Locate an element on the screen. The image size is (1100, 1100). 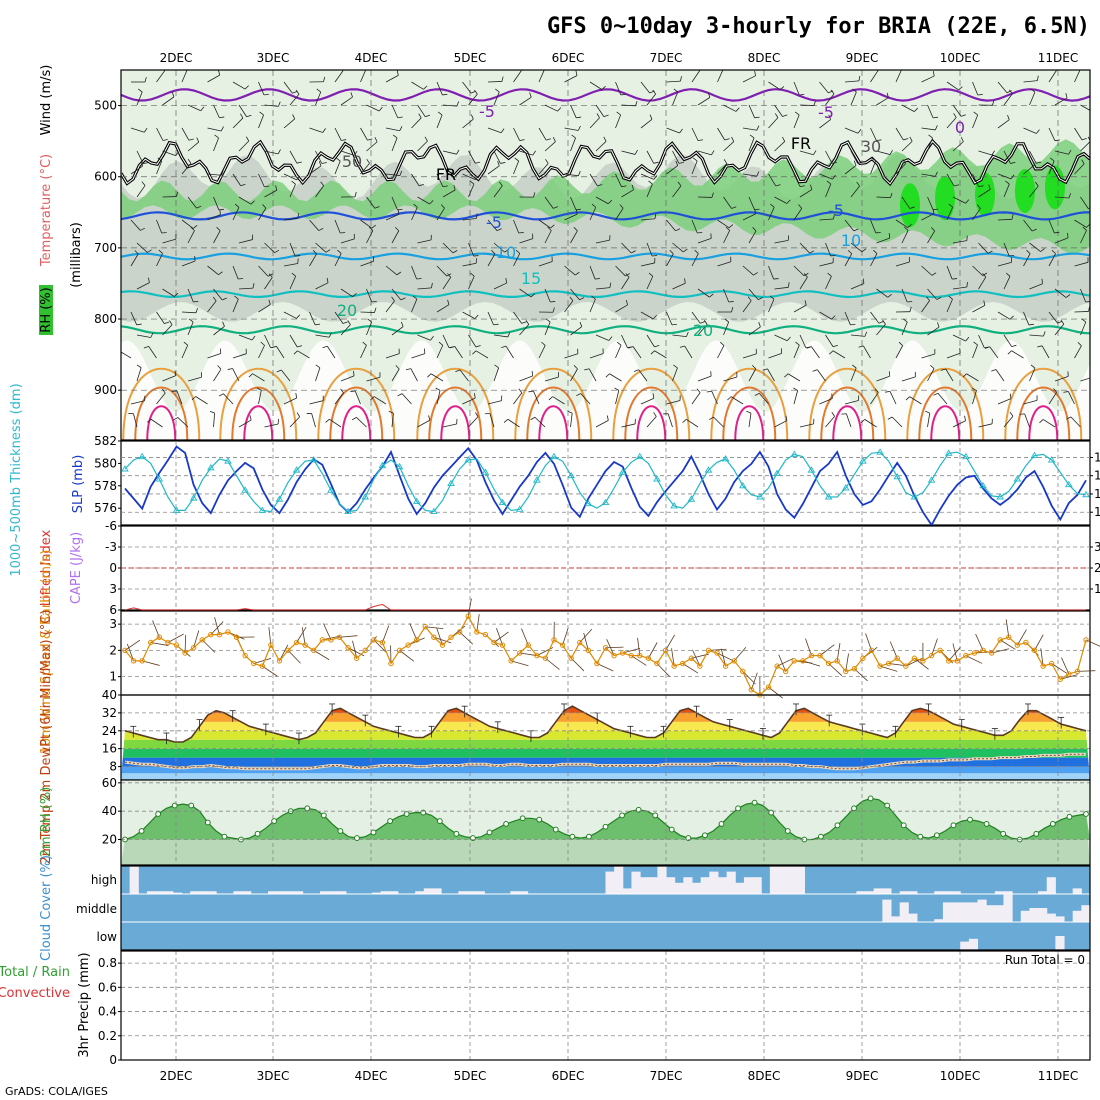
ytick-label: 60 is located at coordinates (109, 783).